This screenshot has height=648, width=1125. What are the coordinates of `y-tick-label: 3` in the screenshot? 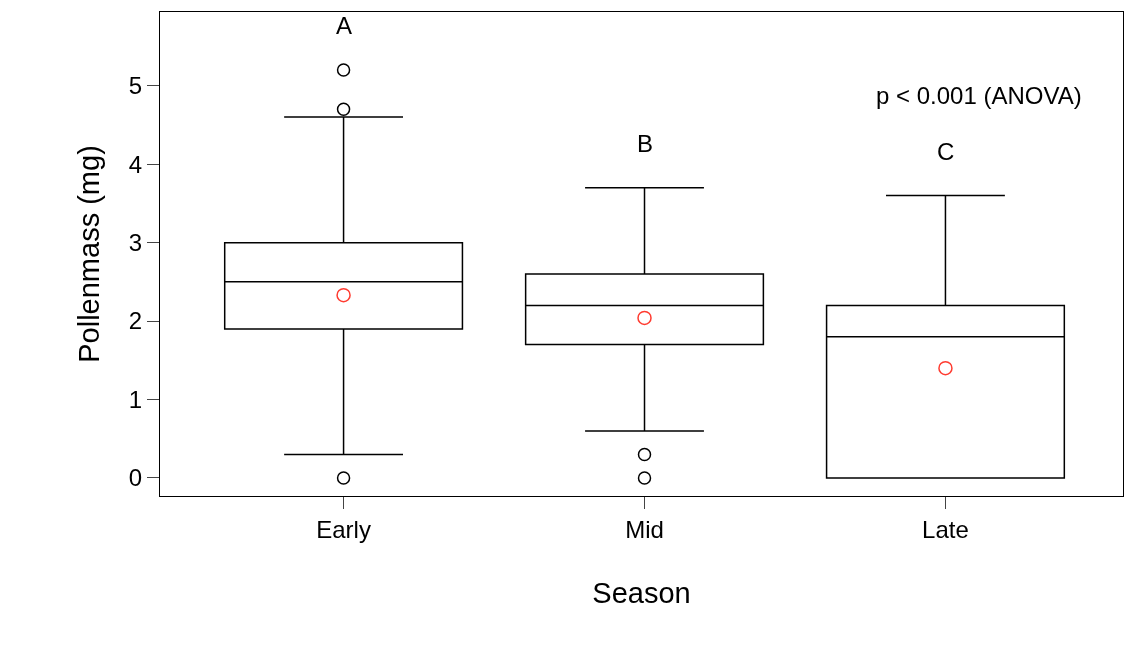 It's located at (135, 243).